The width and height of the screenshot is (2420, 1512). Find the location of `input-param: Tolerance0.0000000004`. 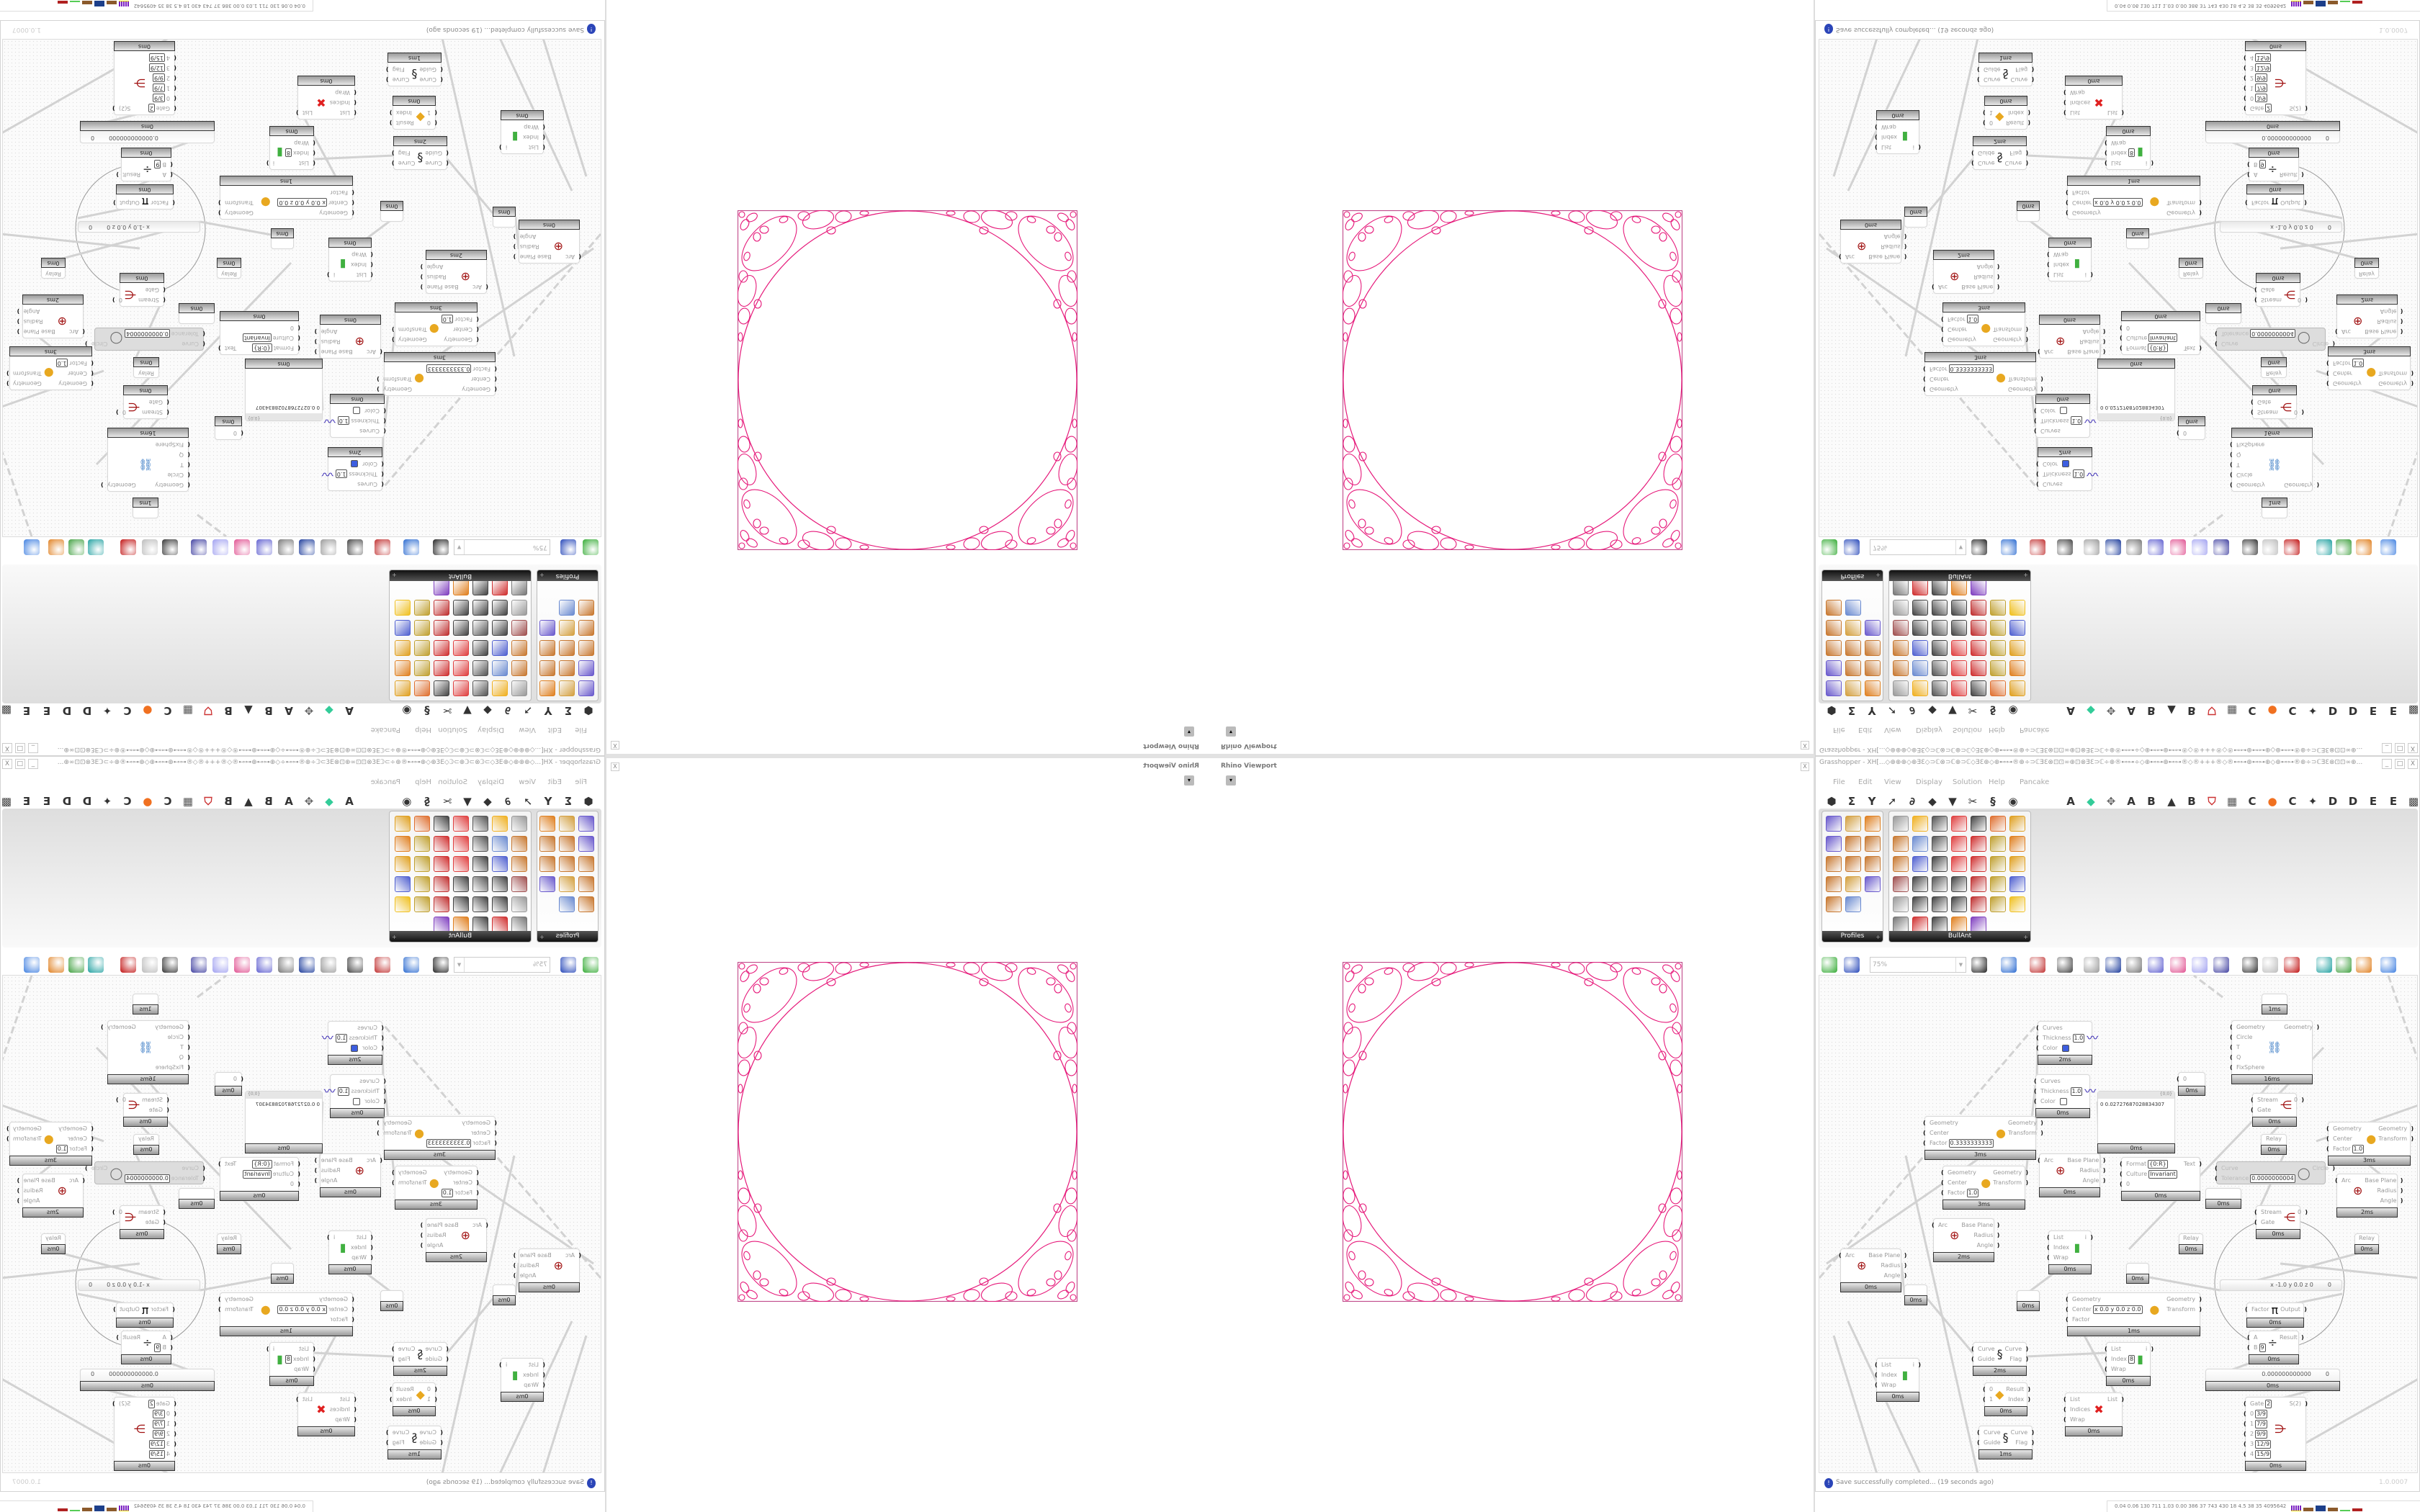

input-param: Tolerance0.0000000004 is located at coordinates (2256, 333).